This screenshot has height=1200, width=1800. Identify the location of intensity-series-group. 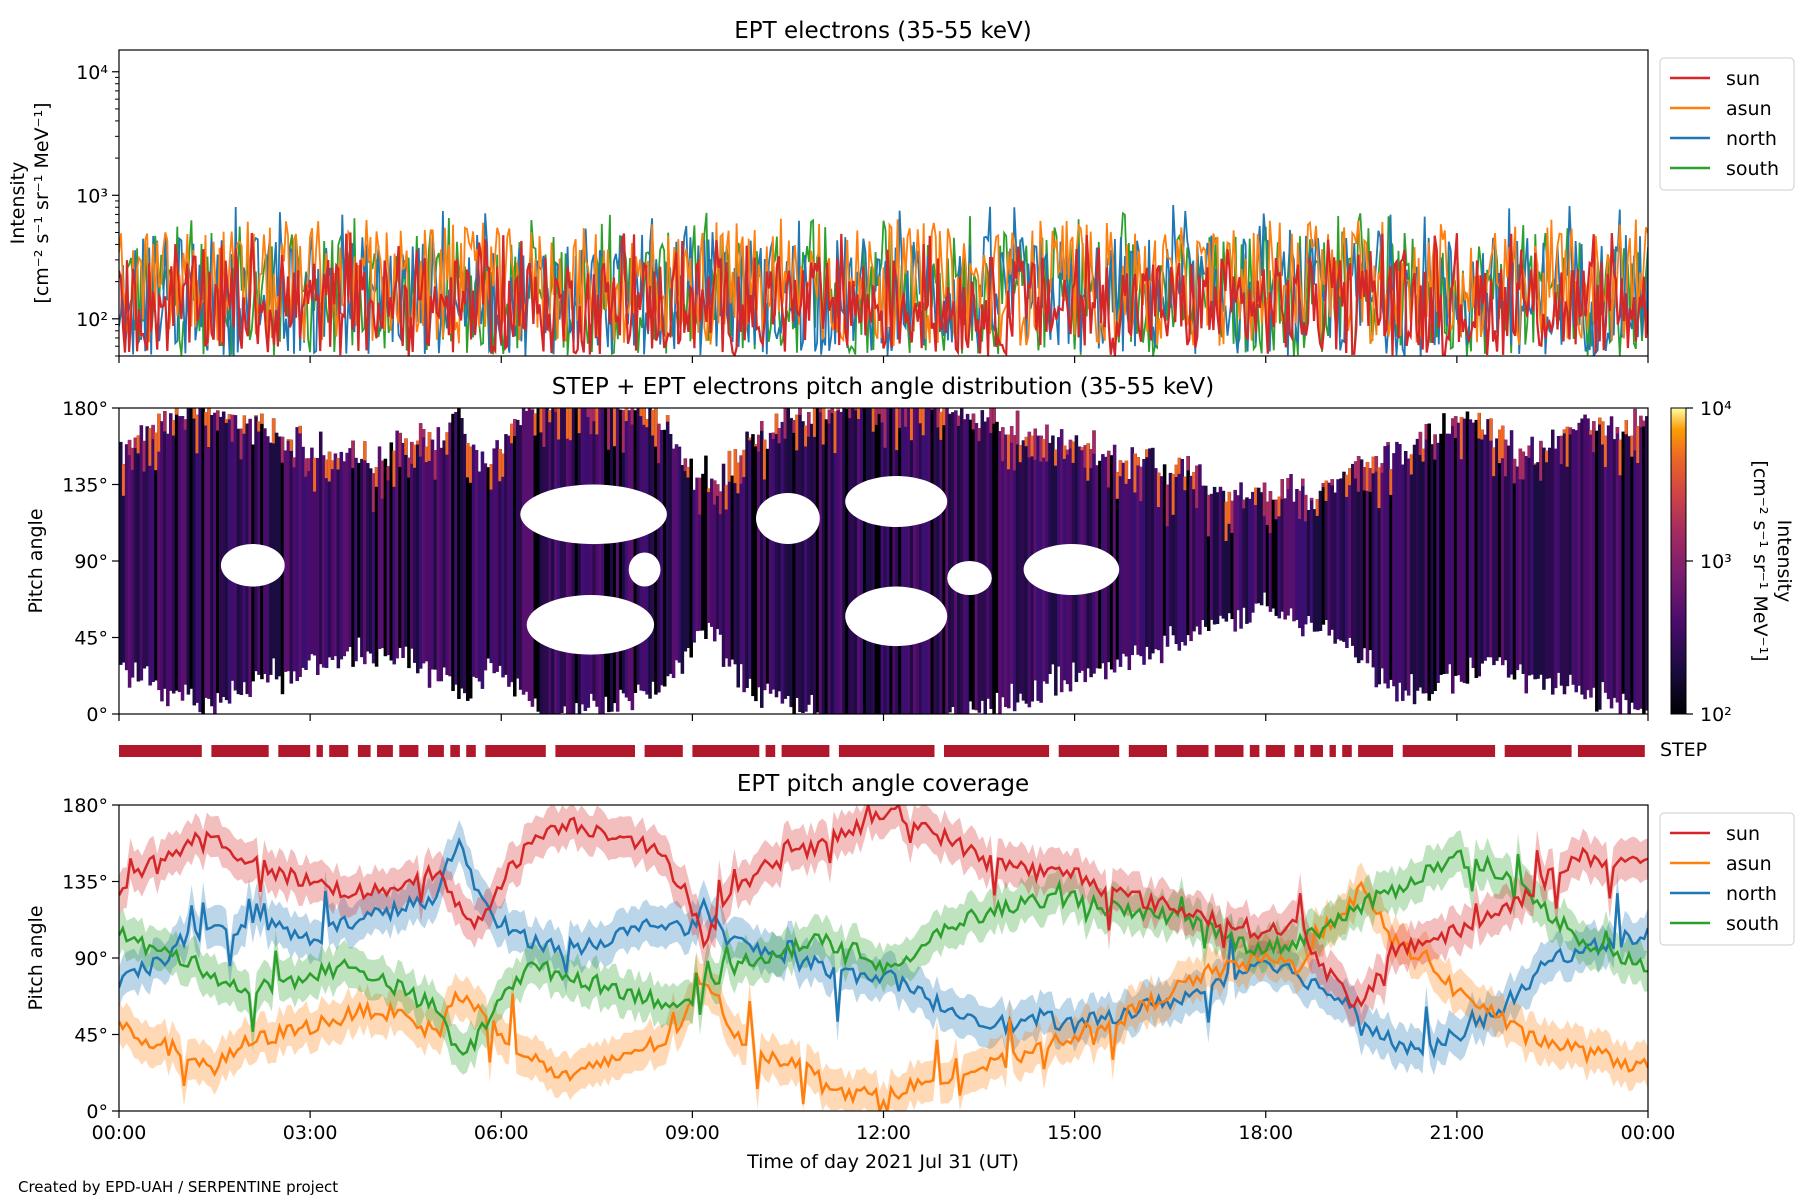
(883, 280).